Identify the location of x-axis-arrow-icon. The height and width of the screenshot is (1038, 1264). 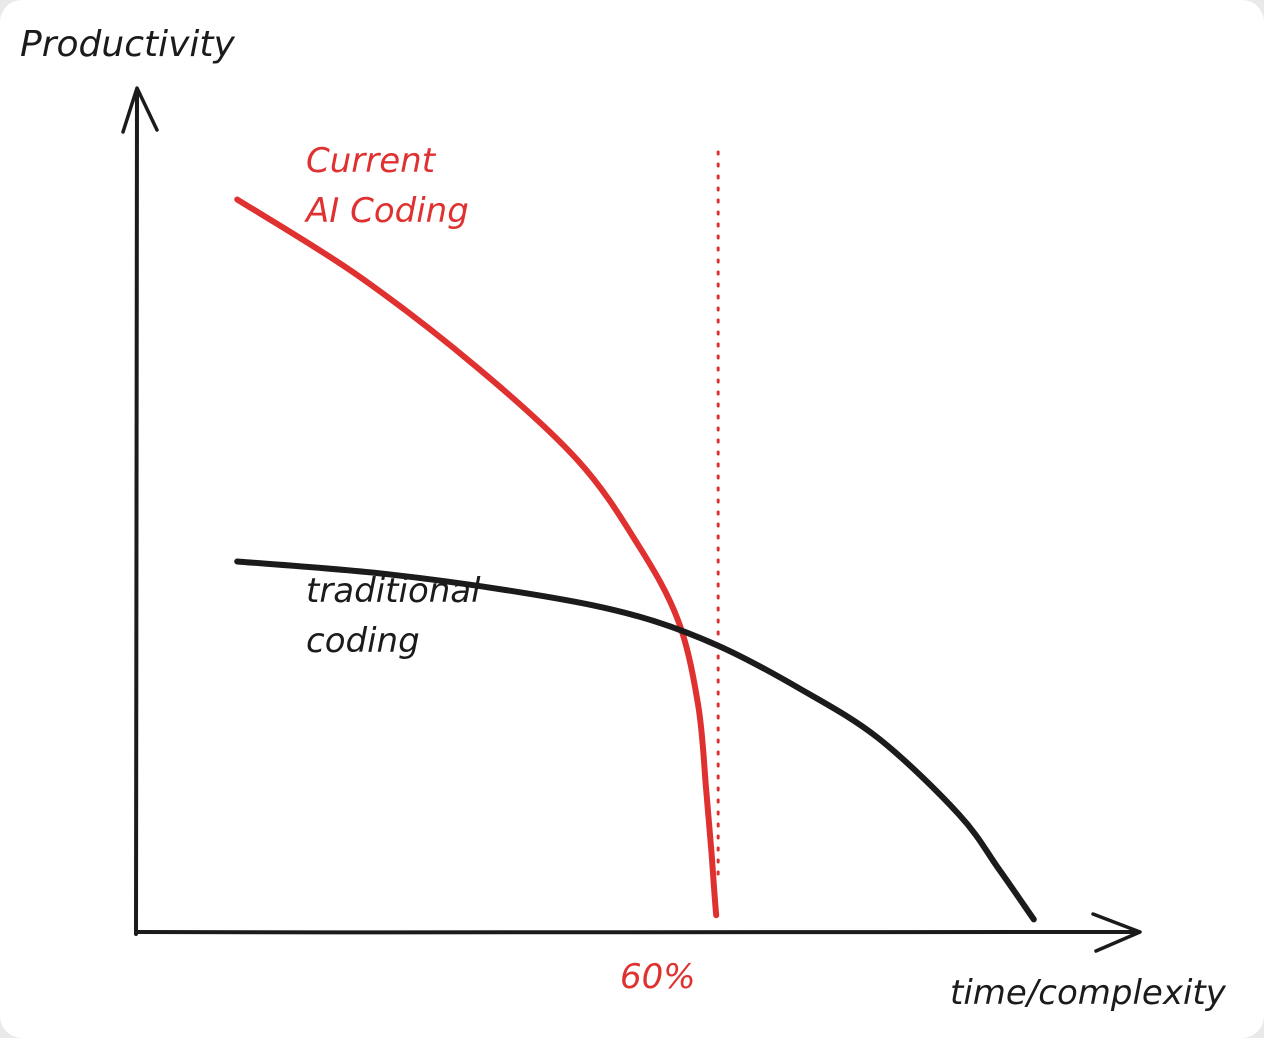
(1116, 932).